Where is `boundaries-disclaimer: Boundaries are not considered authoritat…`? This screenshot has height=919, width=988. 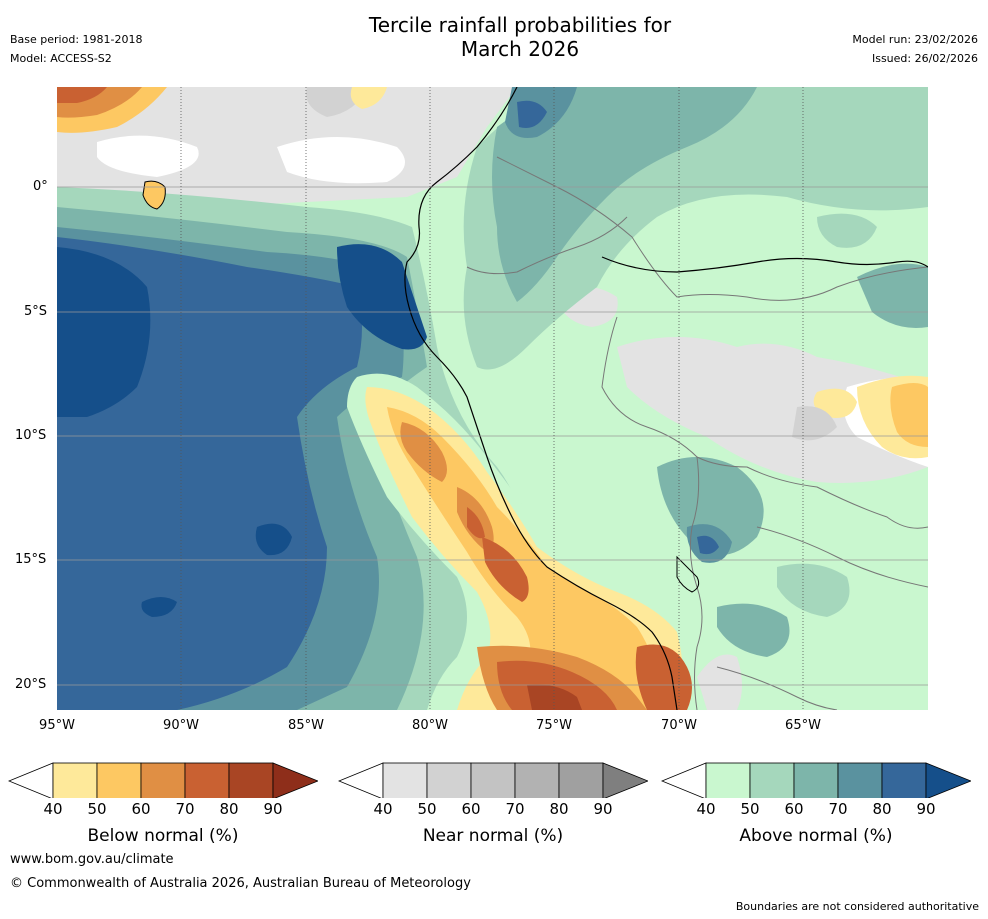 boundaries-disclaimer: Boundaries are not considered authoritat… is located at coordinates (857, 906).